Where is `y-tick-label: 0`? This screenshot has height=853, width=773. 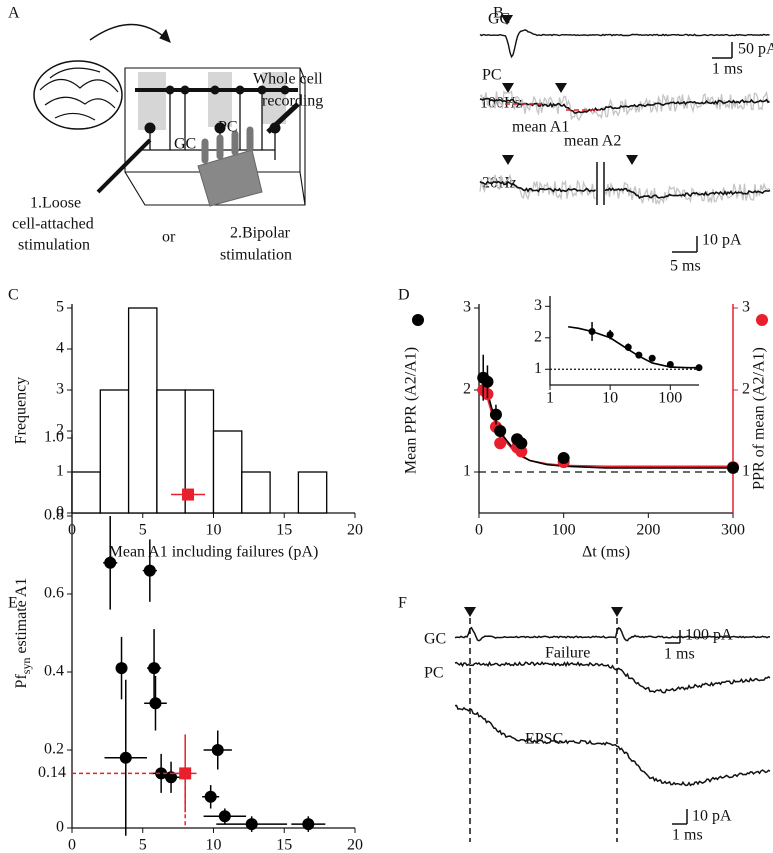 y-tick-label: 0 is located at coordinates (60, 827).